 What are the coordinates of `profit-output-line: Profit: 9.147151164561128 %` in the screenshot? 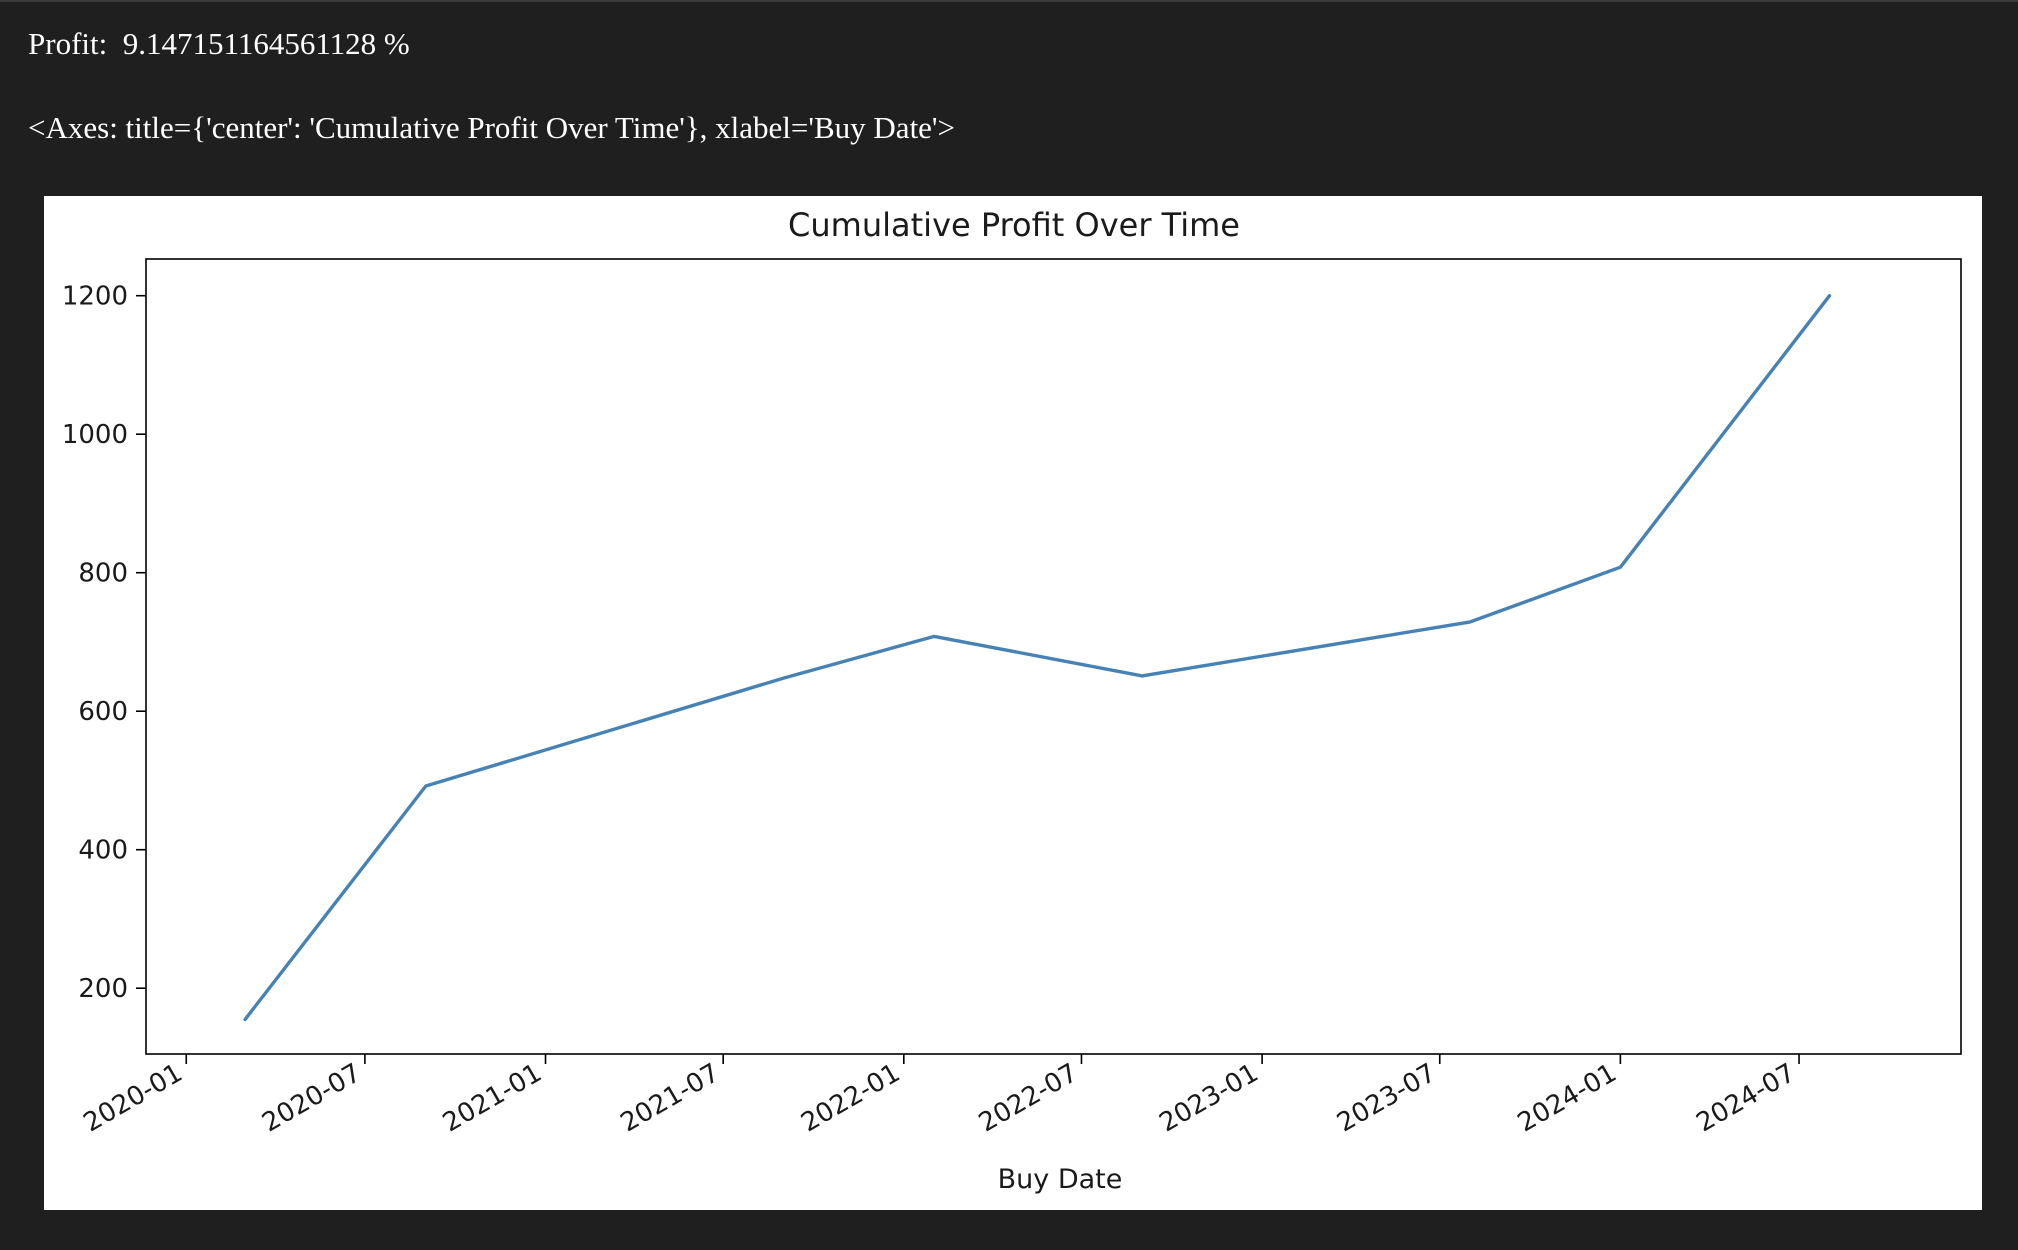 It's located at (219, 44).